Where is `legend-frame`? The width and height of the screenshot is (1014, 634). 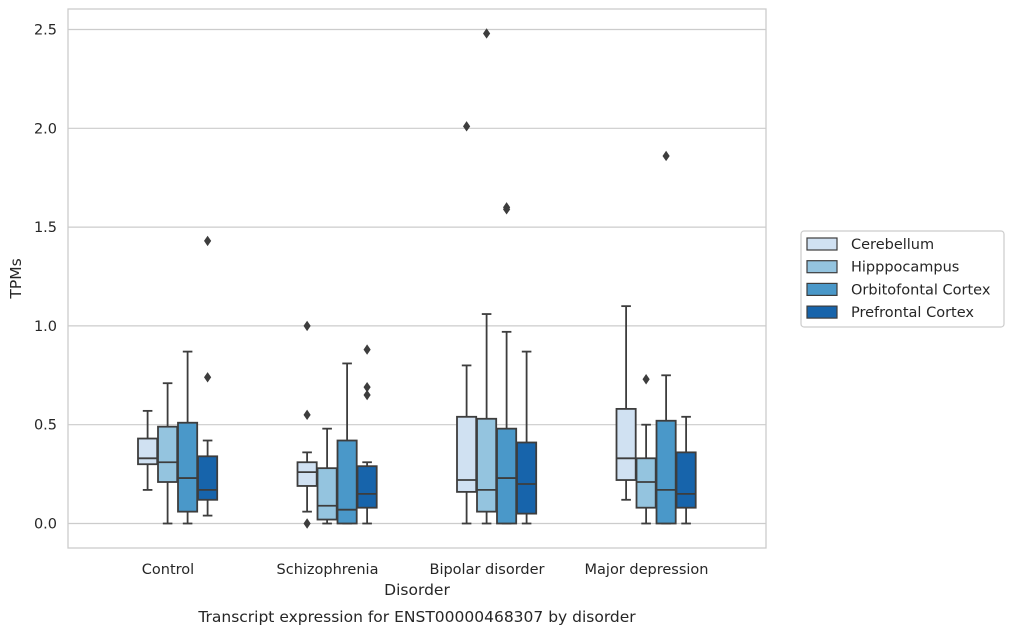 legend-frame is located at coordinates (902, 279).